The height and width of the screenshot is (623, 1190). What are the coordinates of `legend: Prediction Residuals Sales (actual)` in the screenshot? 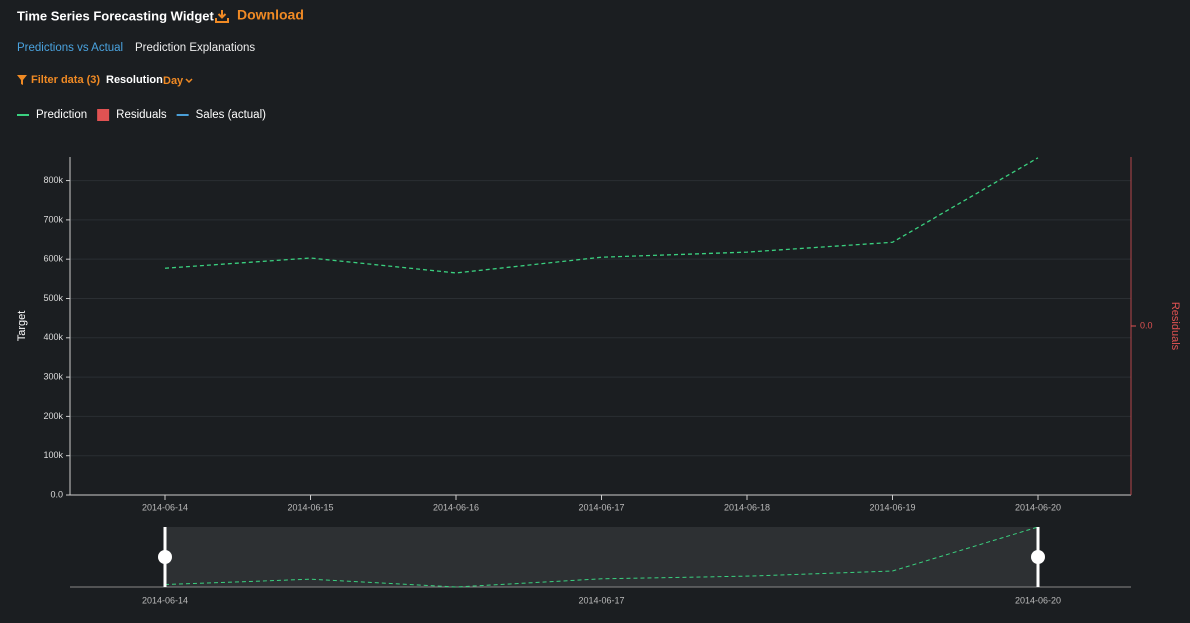 It's located at (141, 115).